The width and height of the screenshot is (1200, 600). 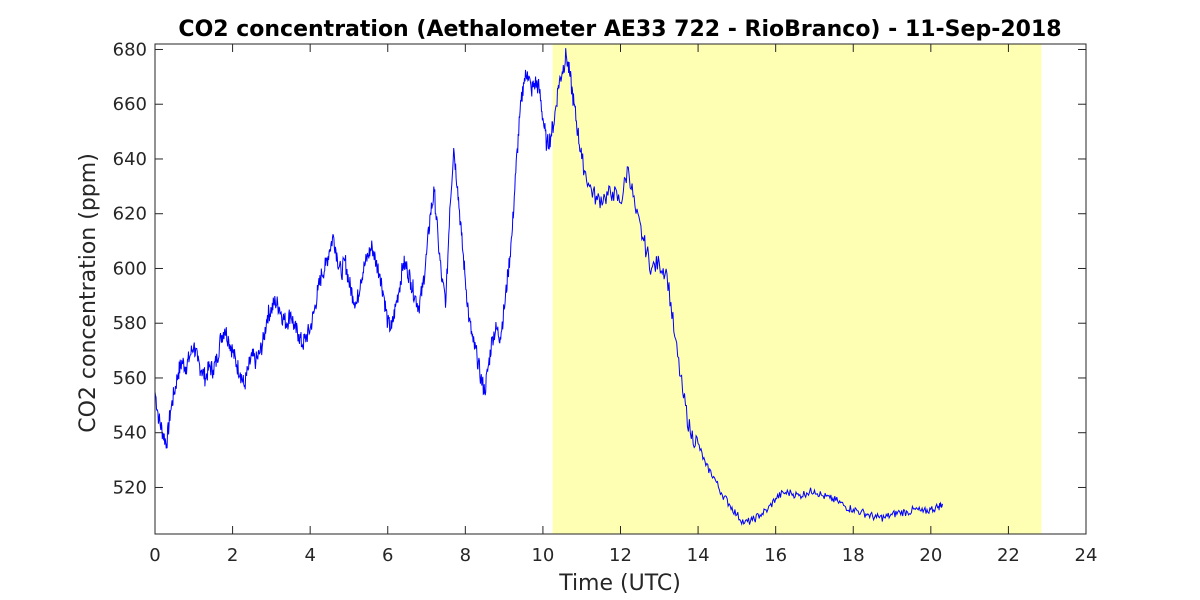 What do you see at coordinates (619, 583) in the screenshot?
I see `x-axis-label: Time (UTC)` at bounding box center [619, 583].